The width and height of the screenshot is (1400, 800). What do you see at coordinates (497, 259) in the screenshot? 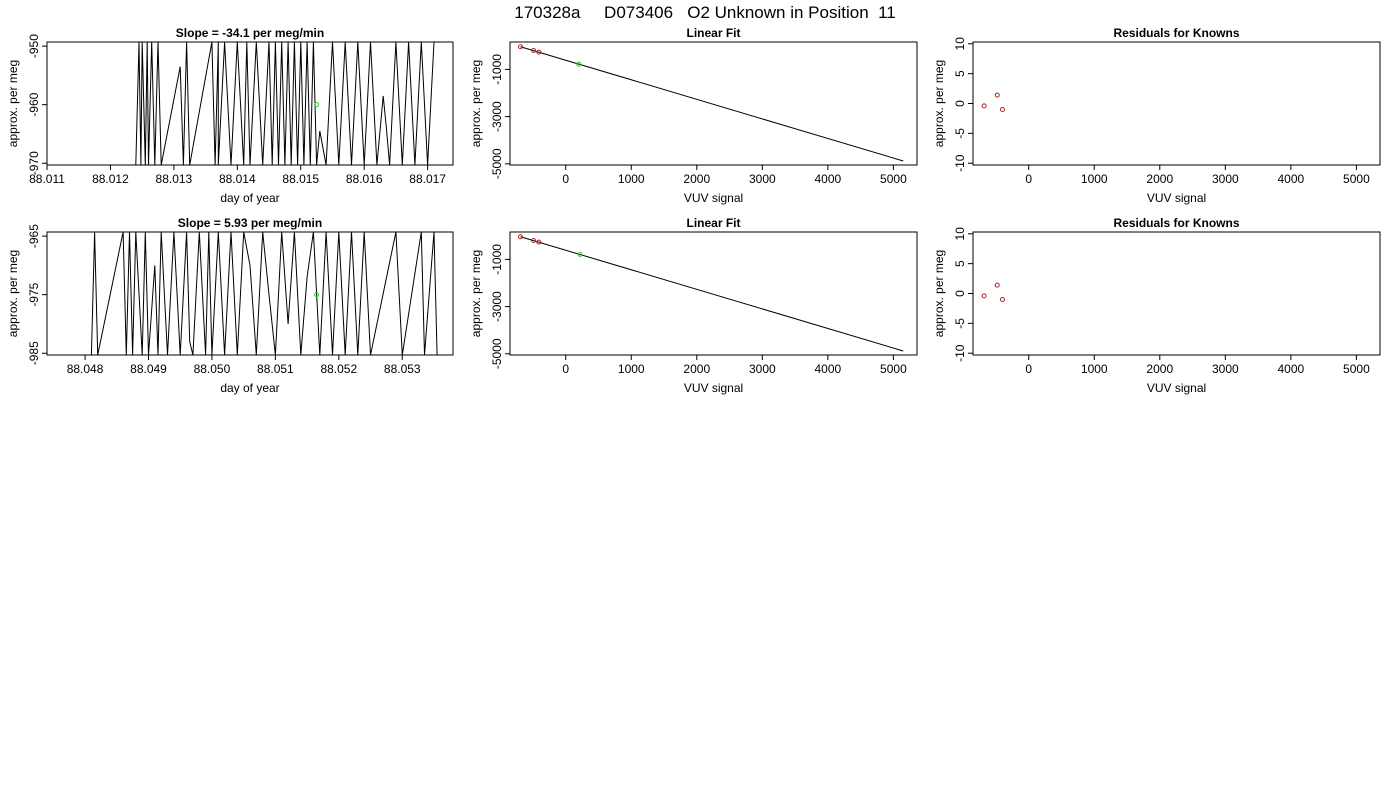
I see `y-tick-label: -1000` at bounding box center [497, 259].